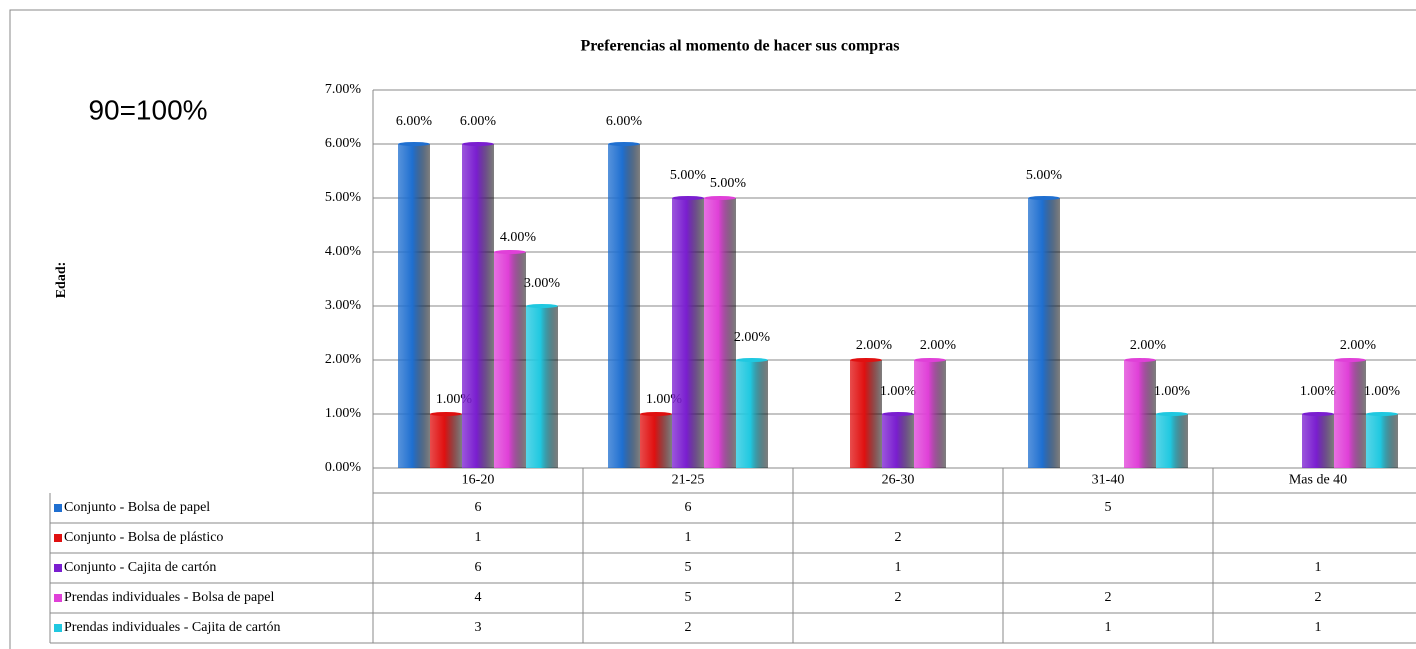 The image size is (1416, 649). What do you see at coordinates (478, 480) in the screenshot?
I see `x-tick-label: 16-20` at bounding box center [478, 480].